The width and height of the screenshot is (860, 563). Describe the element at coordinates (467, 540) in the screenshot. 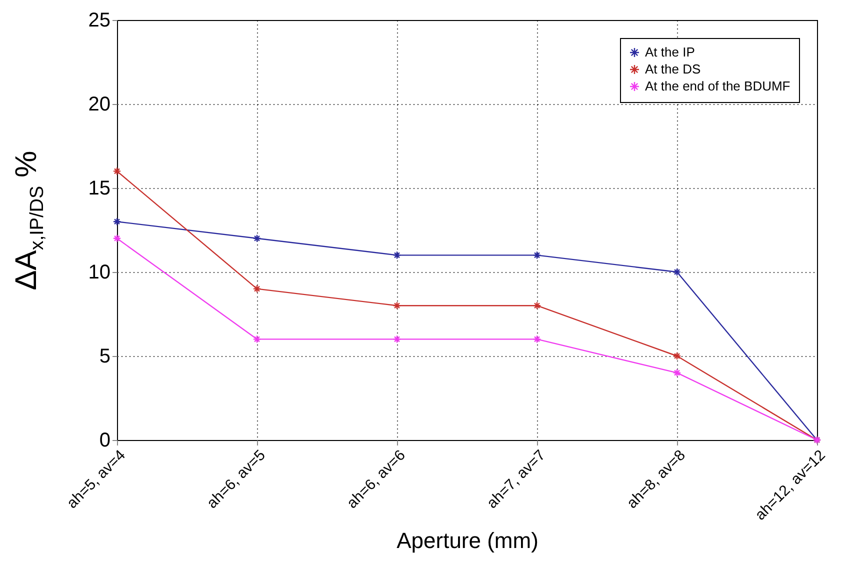

I see `x-axis-title: Aperture (mm)` at that location.